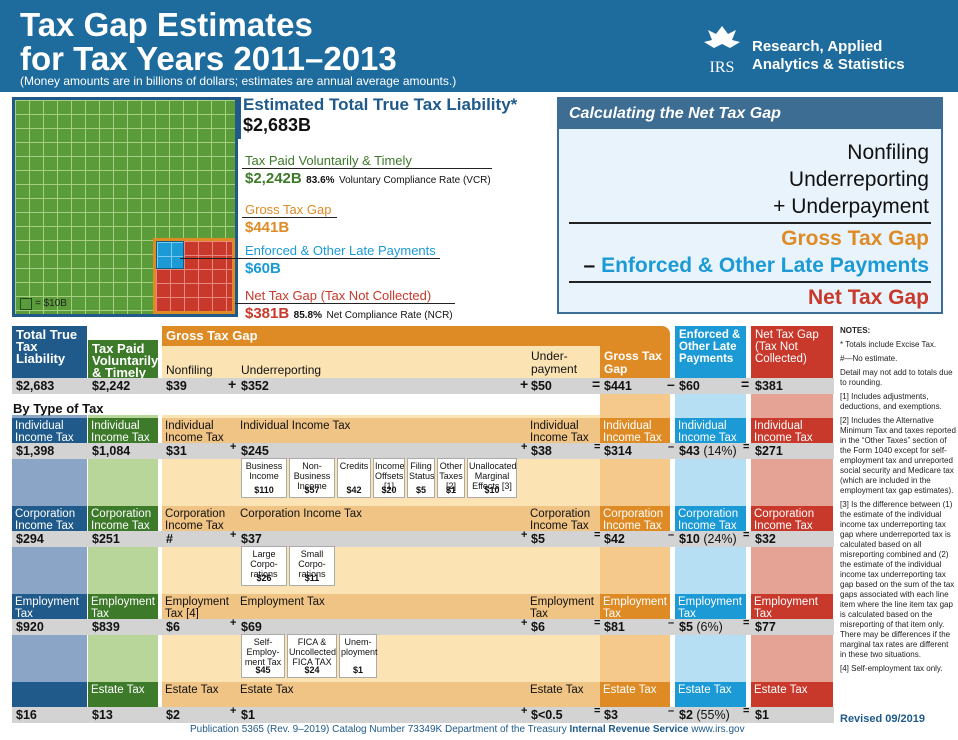 Image resolution: width=958 pixels, height=740 pixels. Describe the element at coordinates (380, 104) in the screenshot. I see `liability-label: Estimated Total True Tax Liability*` at that location.